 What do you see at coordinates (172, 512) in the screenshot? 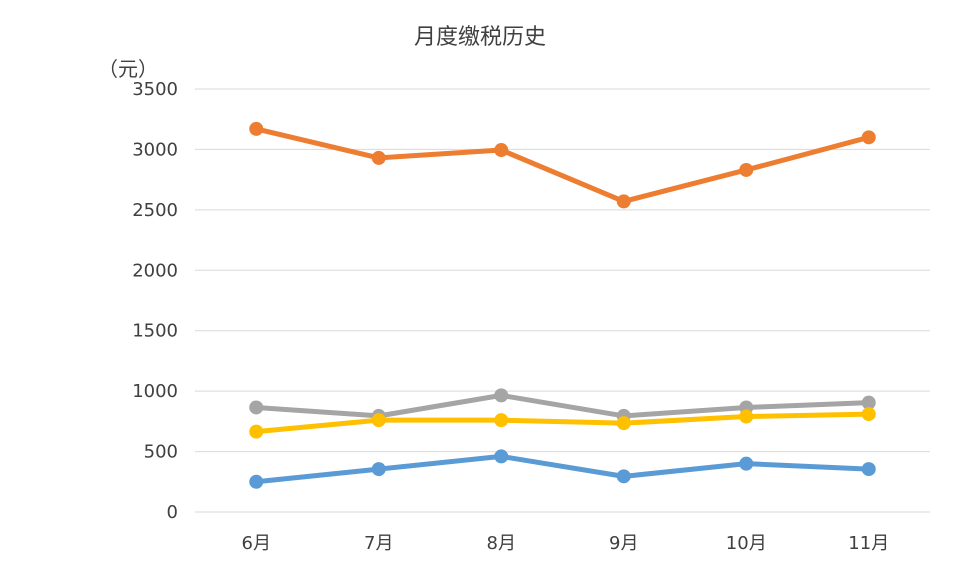
I see `y-tick-label: 0` at bounding box center [172, 512].